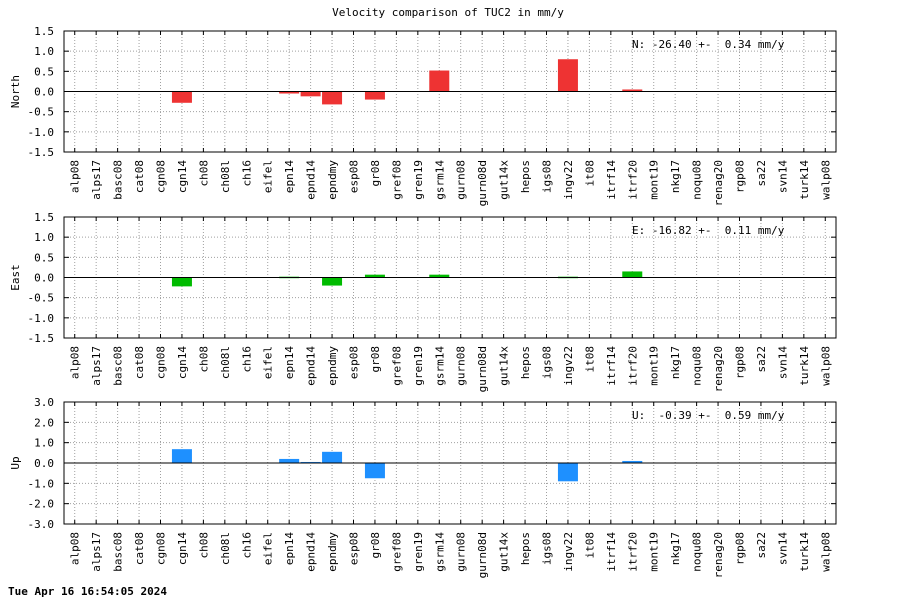 This screenshot has height=600, width=900. Describe the element at coordinates (289, 176) in the screenshot. I see `x-tick-label: epn14` at that location.